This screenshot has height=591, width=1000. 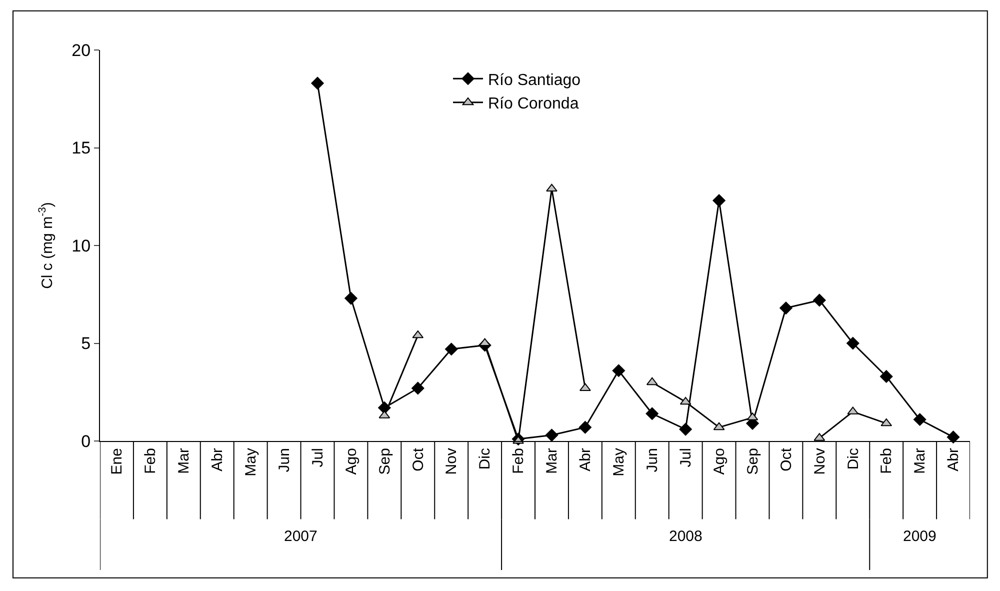 What do you see at coordinates (81, 148) in the screenshot?
I see `y-tick-label: 15` at bounding box center [81, 148].